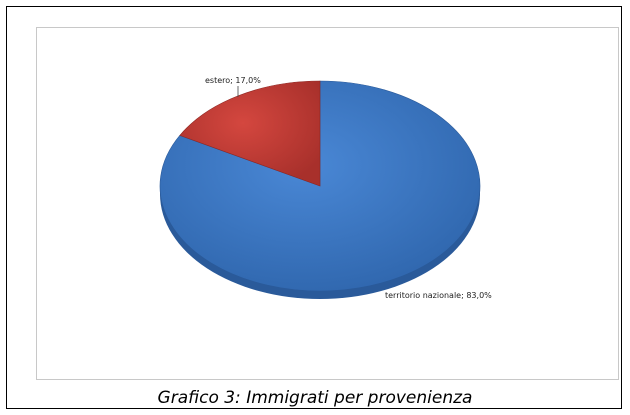 The image size is (630, 415). I want to click on figure-caption: Grafico 3: Immigrati per provenienza, so click(315, 398).